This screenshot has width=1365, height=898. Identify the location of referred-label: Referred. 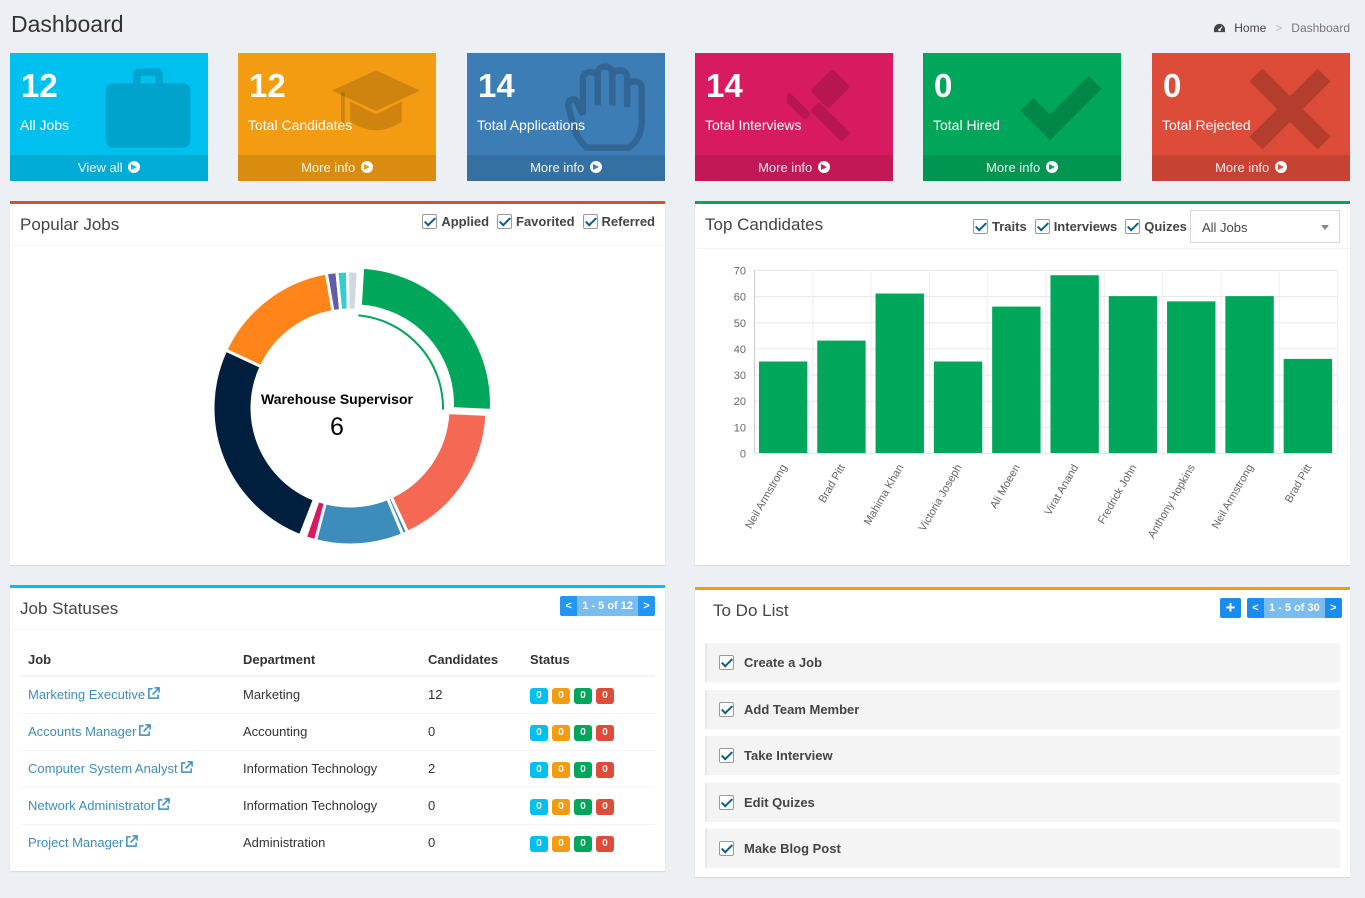
(628, 221).